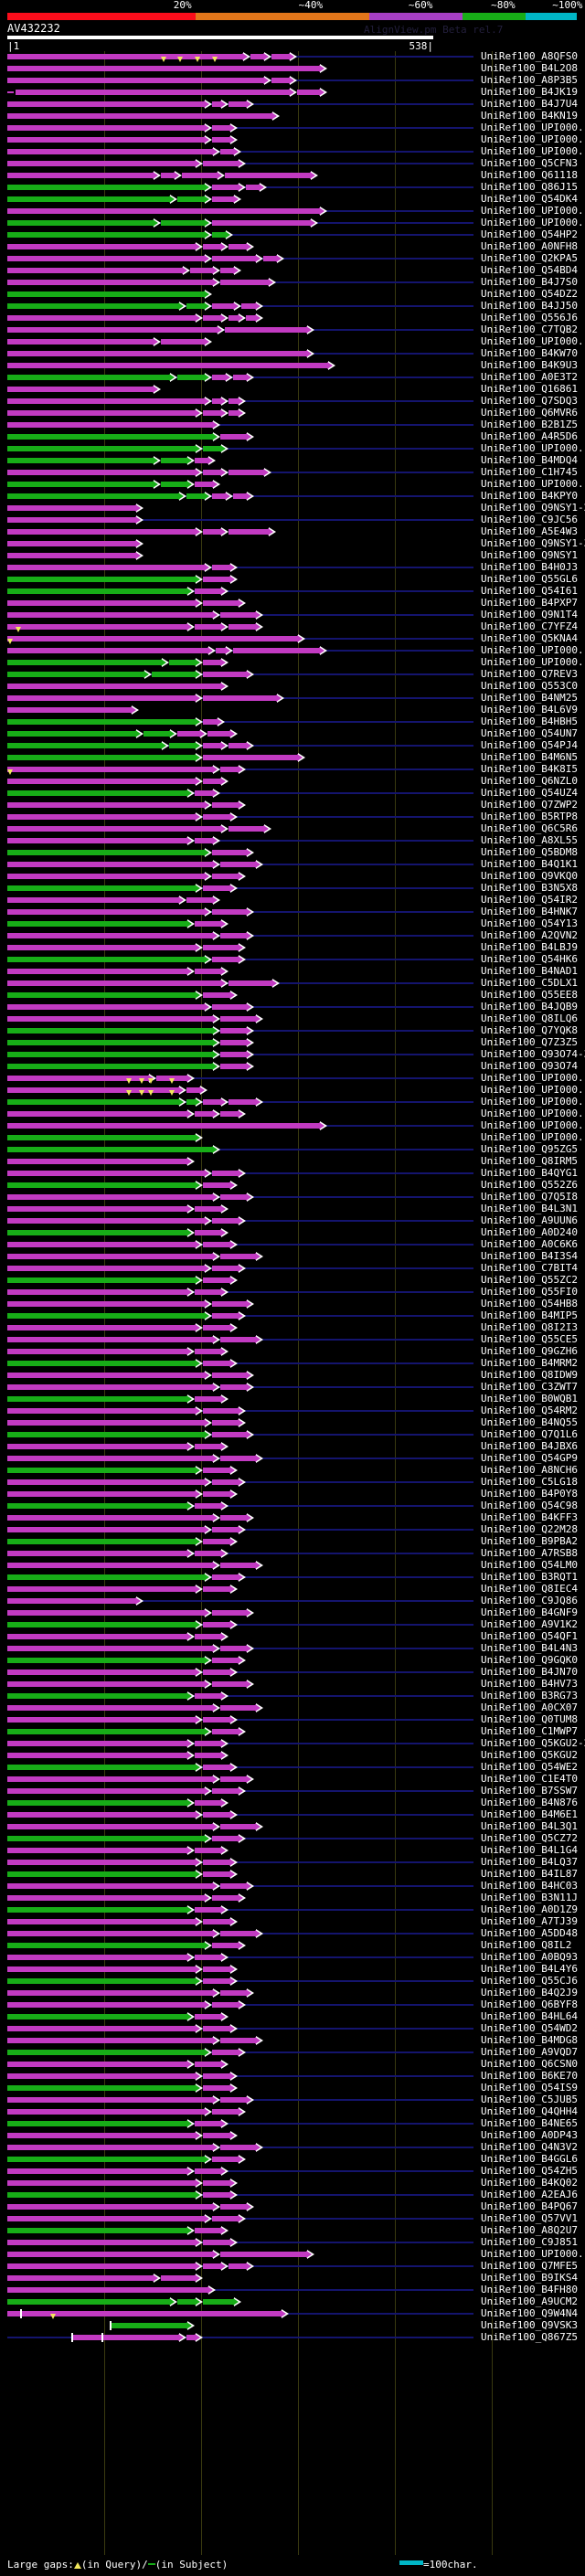 The image size is (585, 2576). What do you see at coordinates (530, 793) in the screenshot?
I see `hit-label: UniRef100_Q54UZ4` at bounding box center [530, 793].